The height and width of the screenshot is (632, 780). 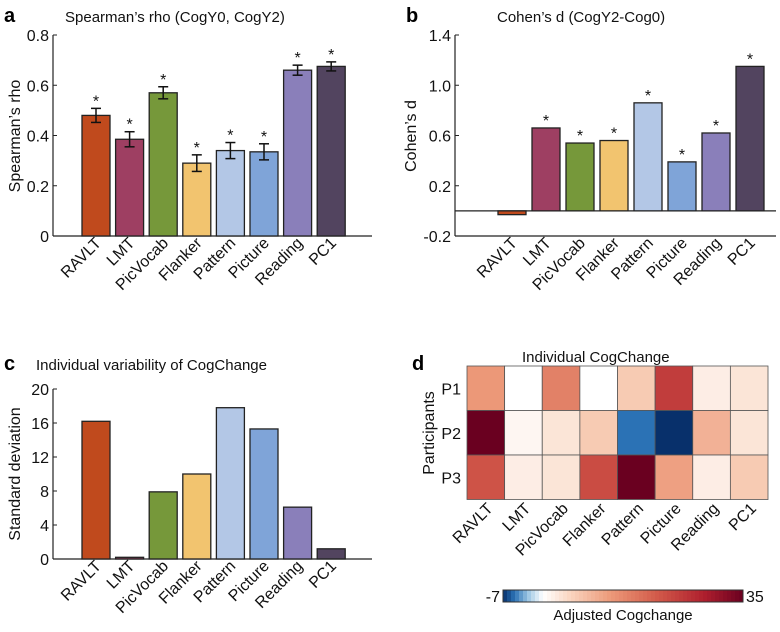 What do you see at coordinates (264, 494) in the screenshot?
I see `bar-c-picture` at bounding box center [264, 494].